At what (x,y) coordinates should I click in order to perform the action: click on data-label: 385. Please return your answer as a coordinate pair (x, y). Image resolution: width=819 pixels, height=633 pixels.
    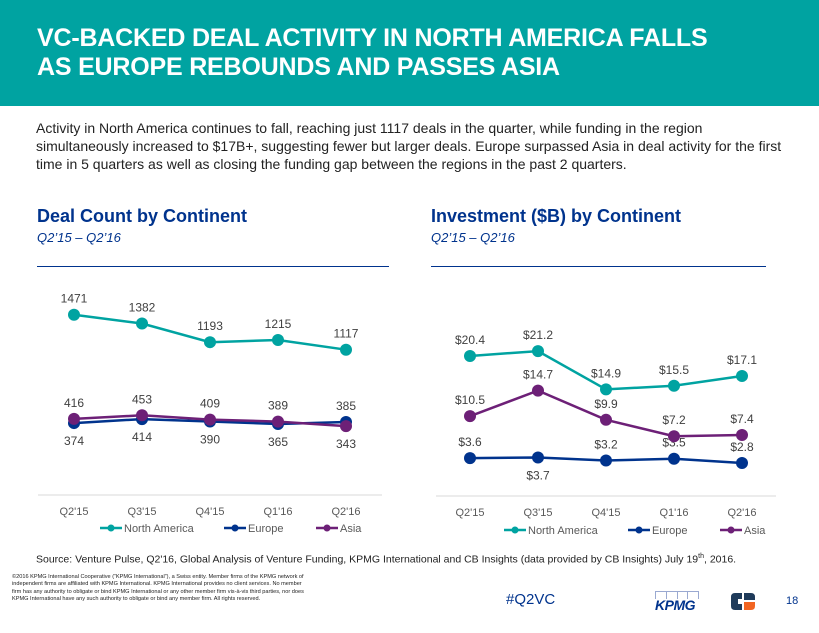
    Looking at the image, I should click on (346, 406).